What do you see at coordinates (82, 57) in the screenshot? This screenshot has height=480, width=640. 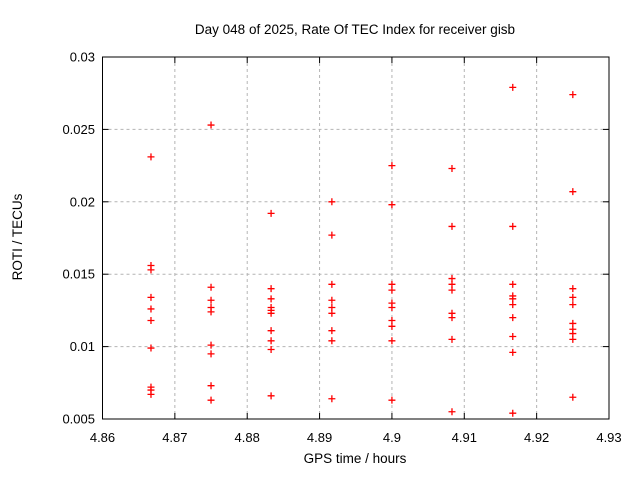 I see `y-tick-label: 0.03` at bounding box center [82, 57].